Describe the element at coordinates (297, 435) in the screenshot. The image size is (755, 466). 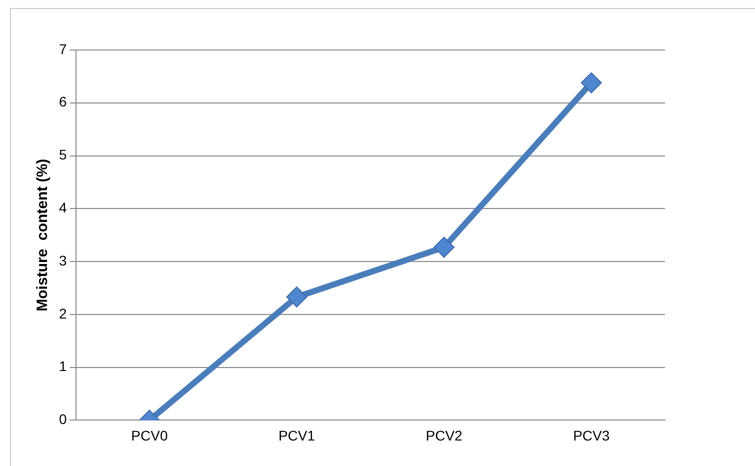
I see `x-tick-label: PCV1` at that location.